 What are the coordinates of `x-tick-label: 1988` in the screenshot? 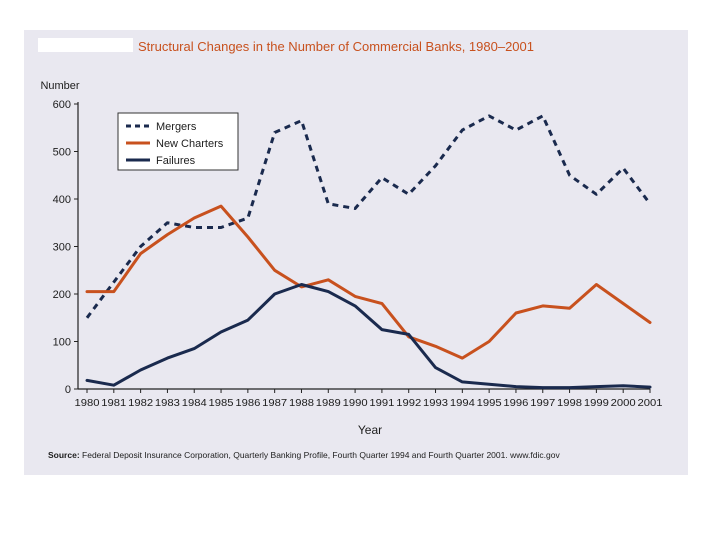 It's located at (301, 403).